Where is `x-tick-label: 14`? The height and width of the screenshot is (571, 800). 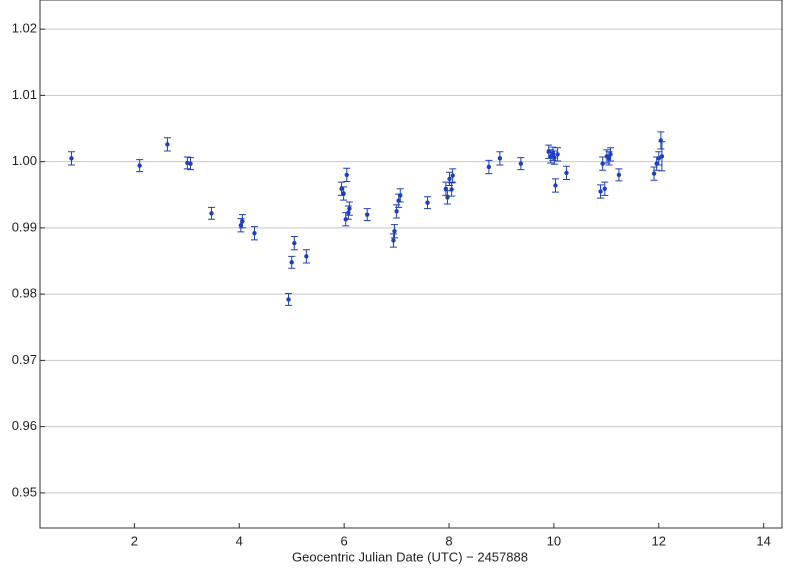
x-tick-label: 14 is located at coordinates (763, 540).